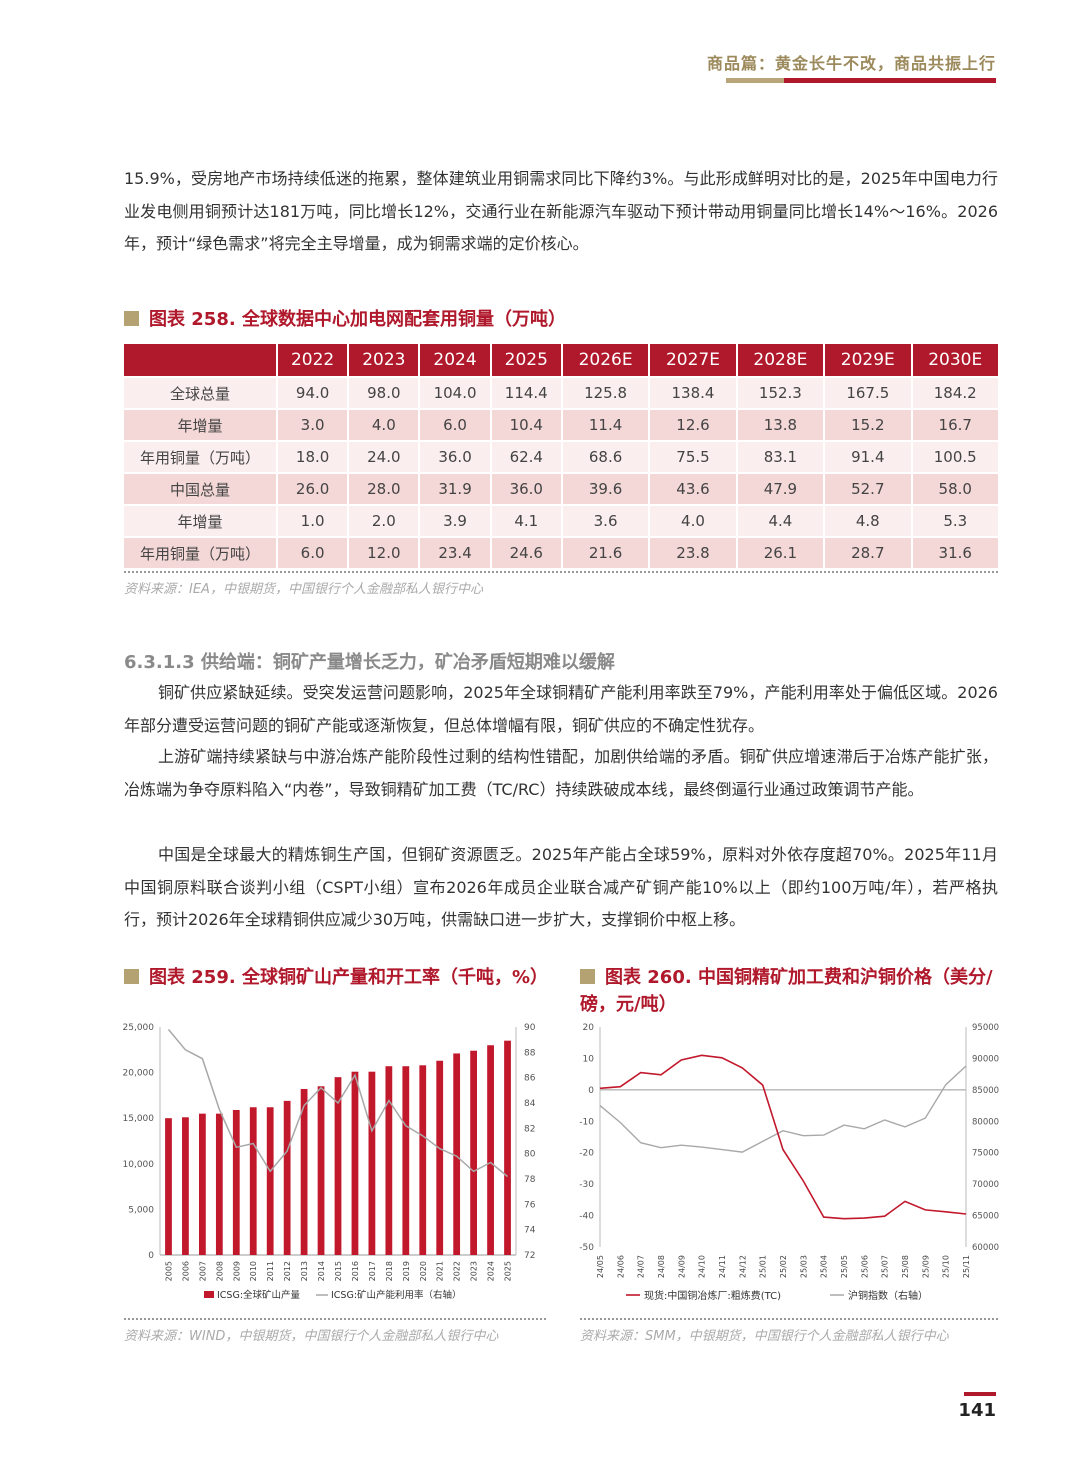  What do you see at coordinates (985, 1217) in the screenshot?
I see `right-tick-label: 65000` at bounding box center [985, 1217].